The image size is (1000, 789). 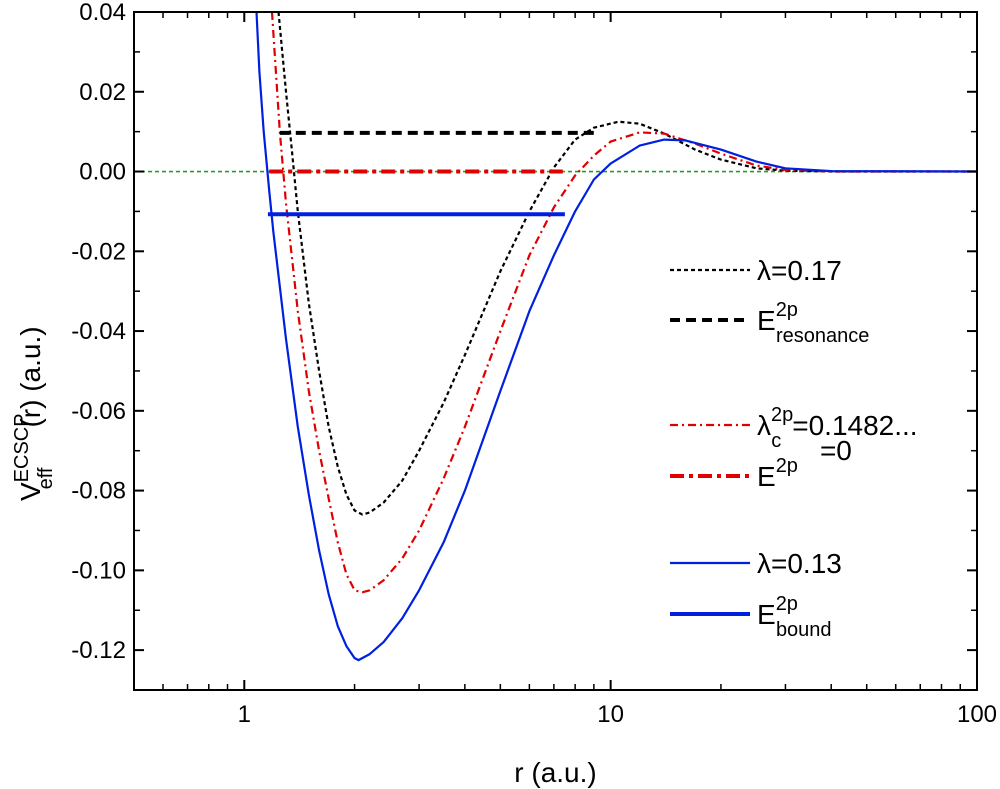 What do you see at coordinates (98, 650) in the screenshot?
I see `y-tick-label: -0.12` at bounding box center [98, 650].